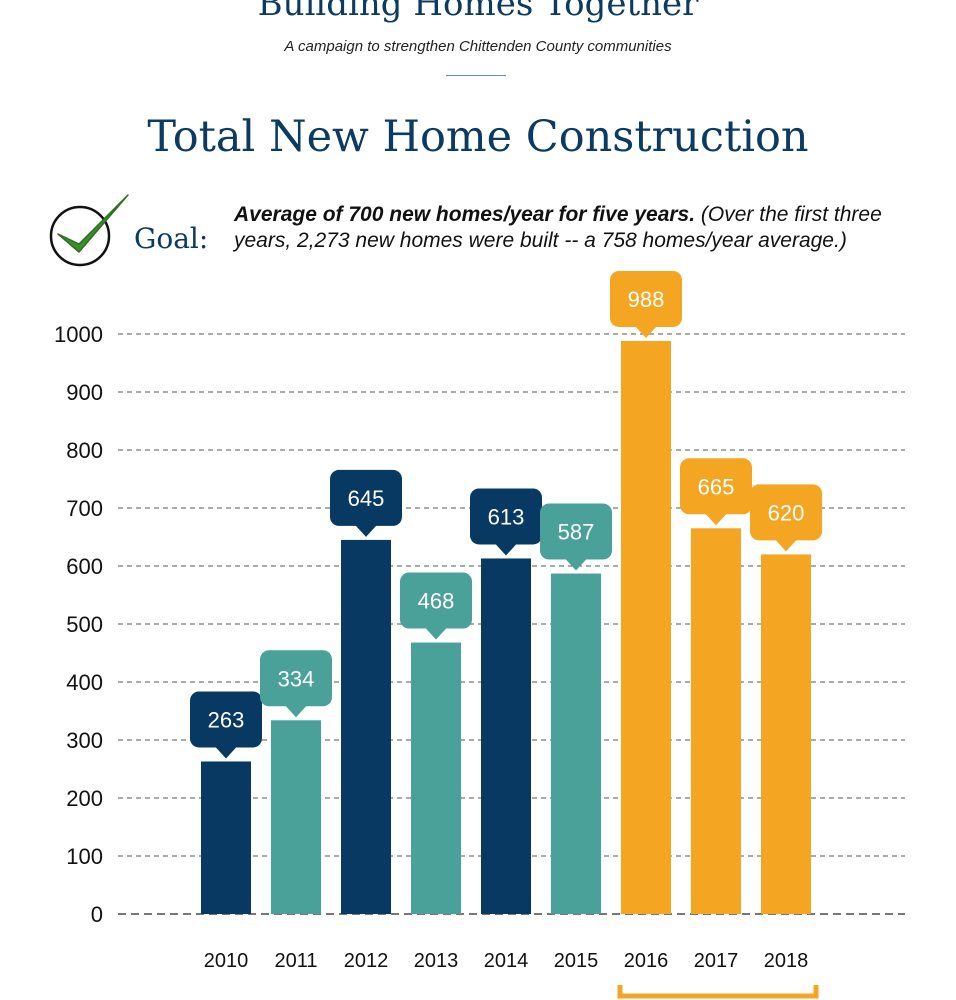 Image resolution: width=956 pixels, height=1000 pixels. I want to click on data-label: 587, so click(576, 532).